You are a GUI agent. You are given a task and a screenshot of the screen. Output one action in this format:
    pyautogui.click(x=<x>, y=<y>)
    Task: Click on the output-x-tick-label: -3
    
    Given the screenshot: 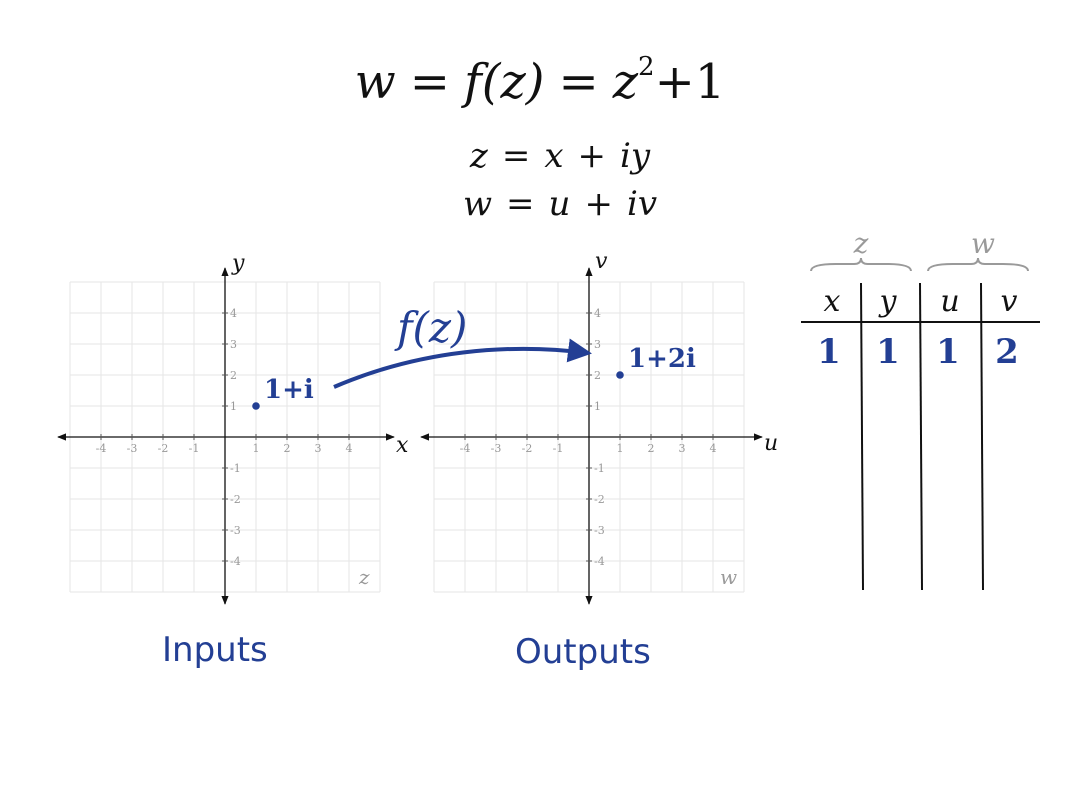 What is the action you would take?
    pyautogui.click(x=496, y=448)
    